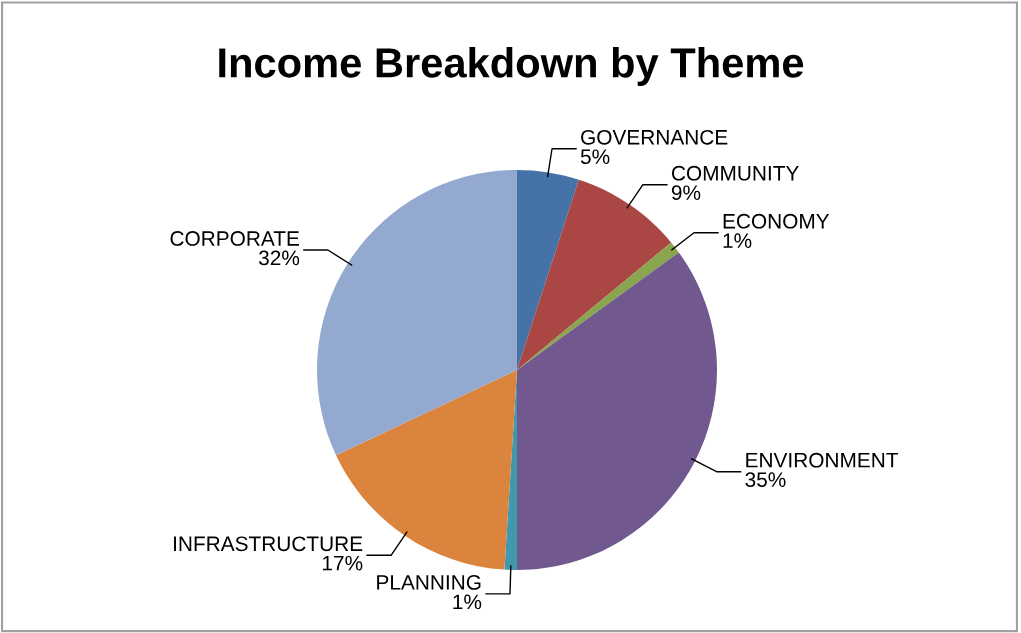 The width and height of the screenshot is (1021, 633). I want to click on data-label: 5%, so click(595, 157).